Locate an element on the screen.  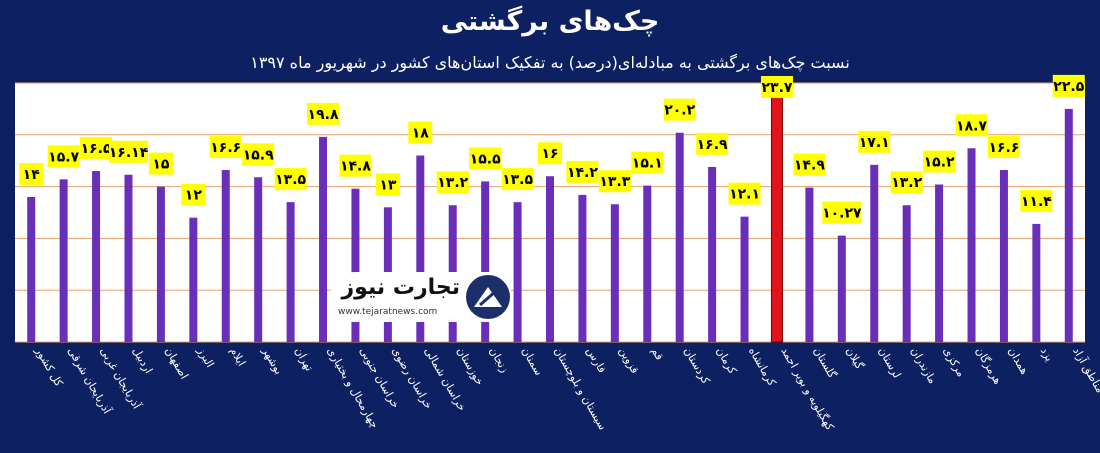
data-label: ۱۴ is located at coordinates (32, 175).